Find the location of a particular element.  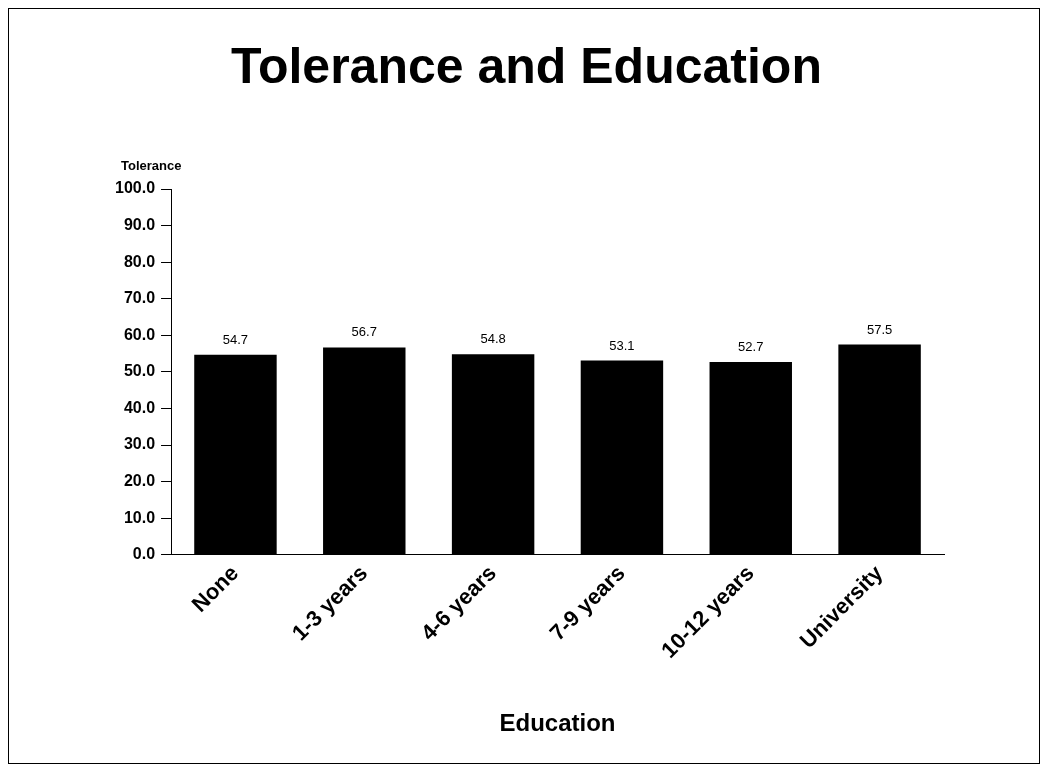

y-tick-label: 30.0 is located at coordinates (139, 444).